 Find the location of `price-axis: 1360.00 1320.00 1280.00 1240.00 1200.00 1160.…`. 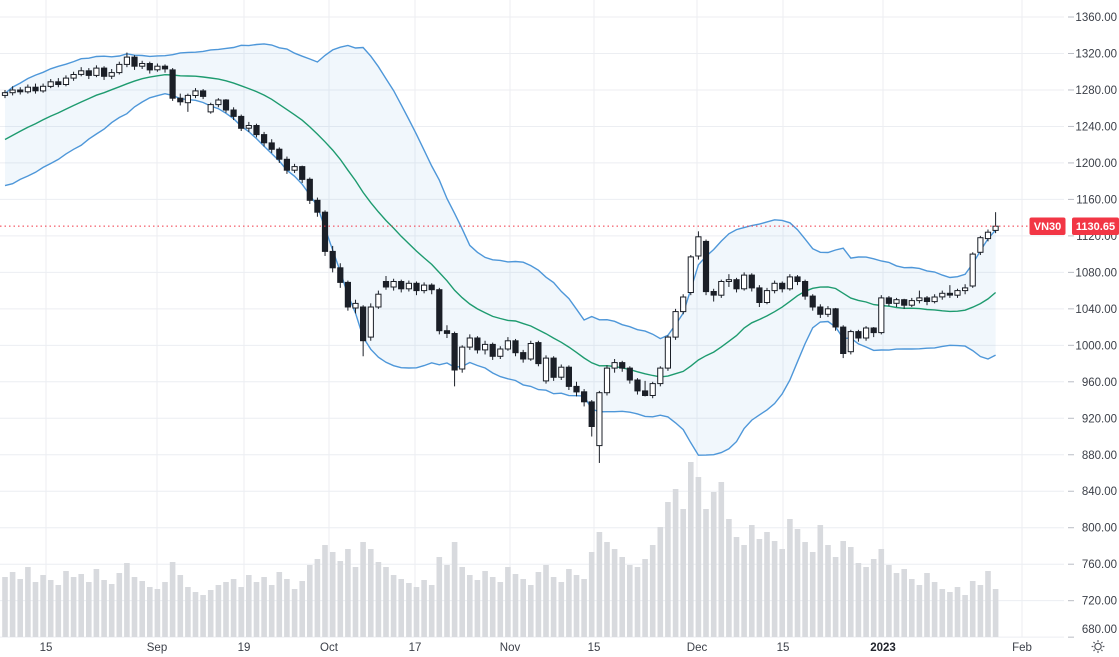

price-axis: 1360.00 1320.00 1280.00 1240.00 1200.00 1160.… is located at coordinates (1092, 325).